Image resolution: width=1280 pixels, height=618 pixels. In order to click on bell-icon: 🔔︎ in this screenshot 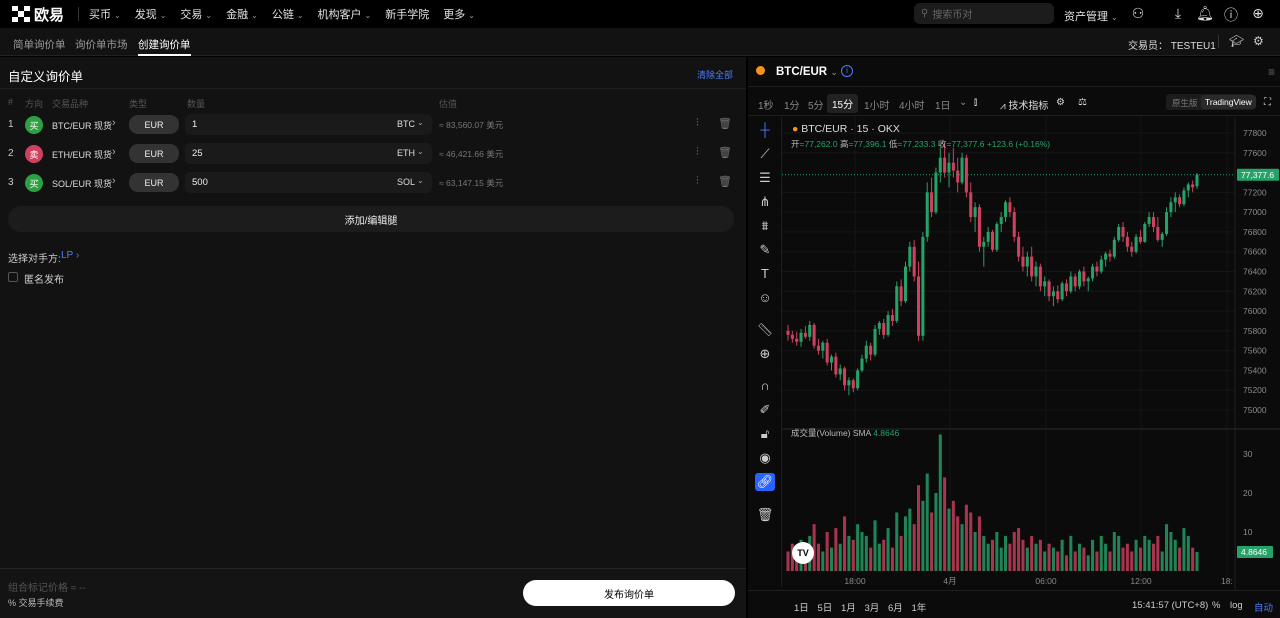, I will do `click(1205, 13)`.